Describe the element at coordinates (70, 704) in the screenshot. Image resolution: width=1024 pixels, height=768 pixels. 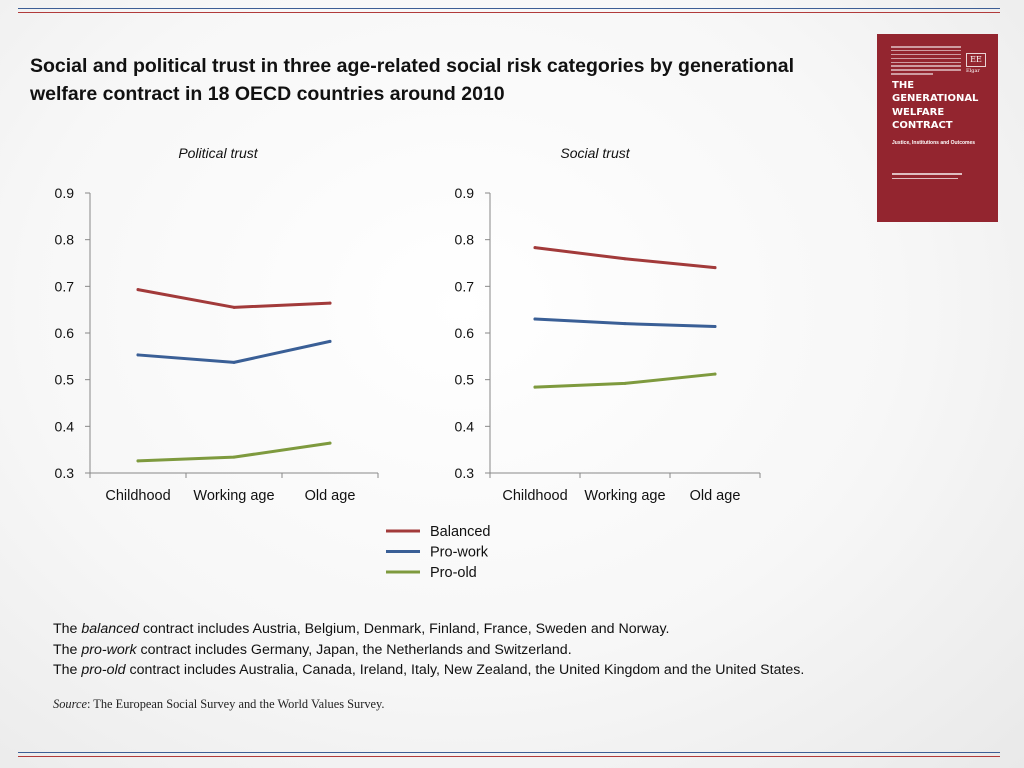
I see `source-label: Source` at that location.